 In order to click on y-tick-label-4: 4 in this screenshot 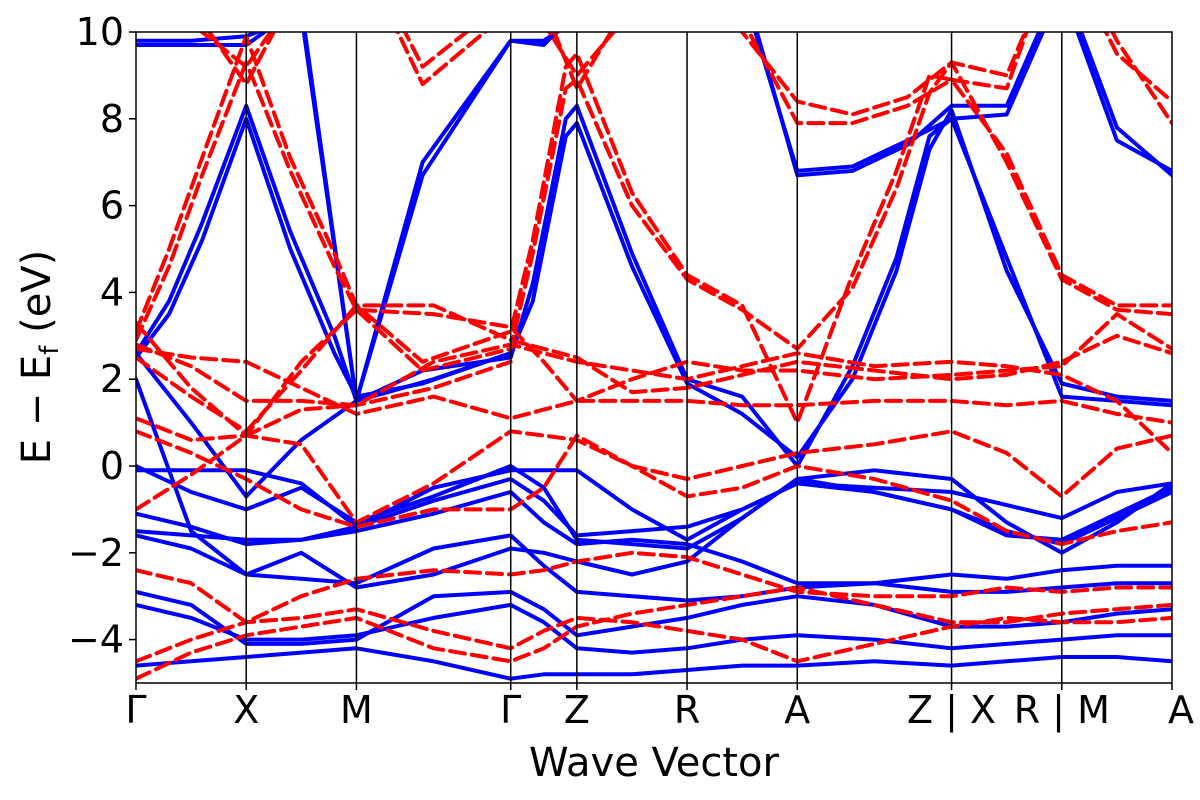, I will do `click(112, 292)`.